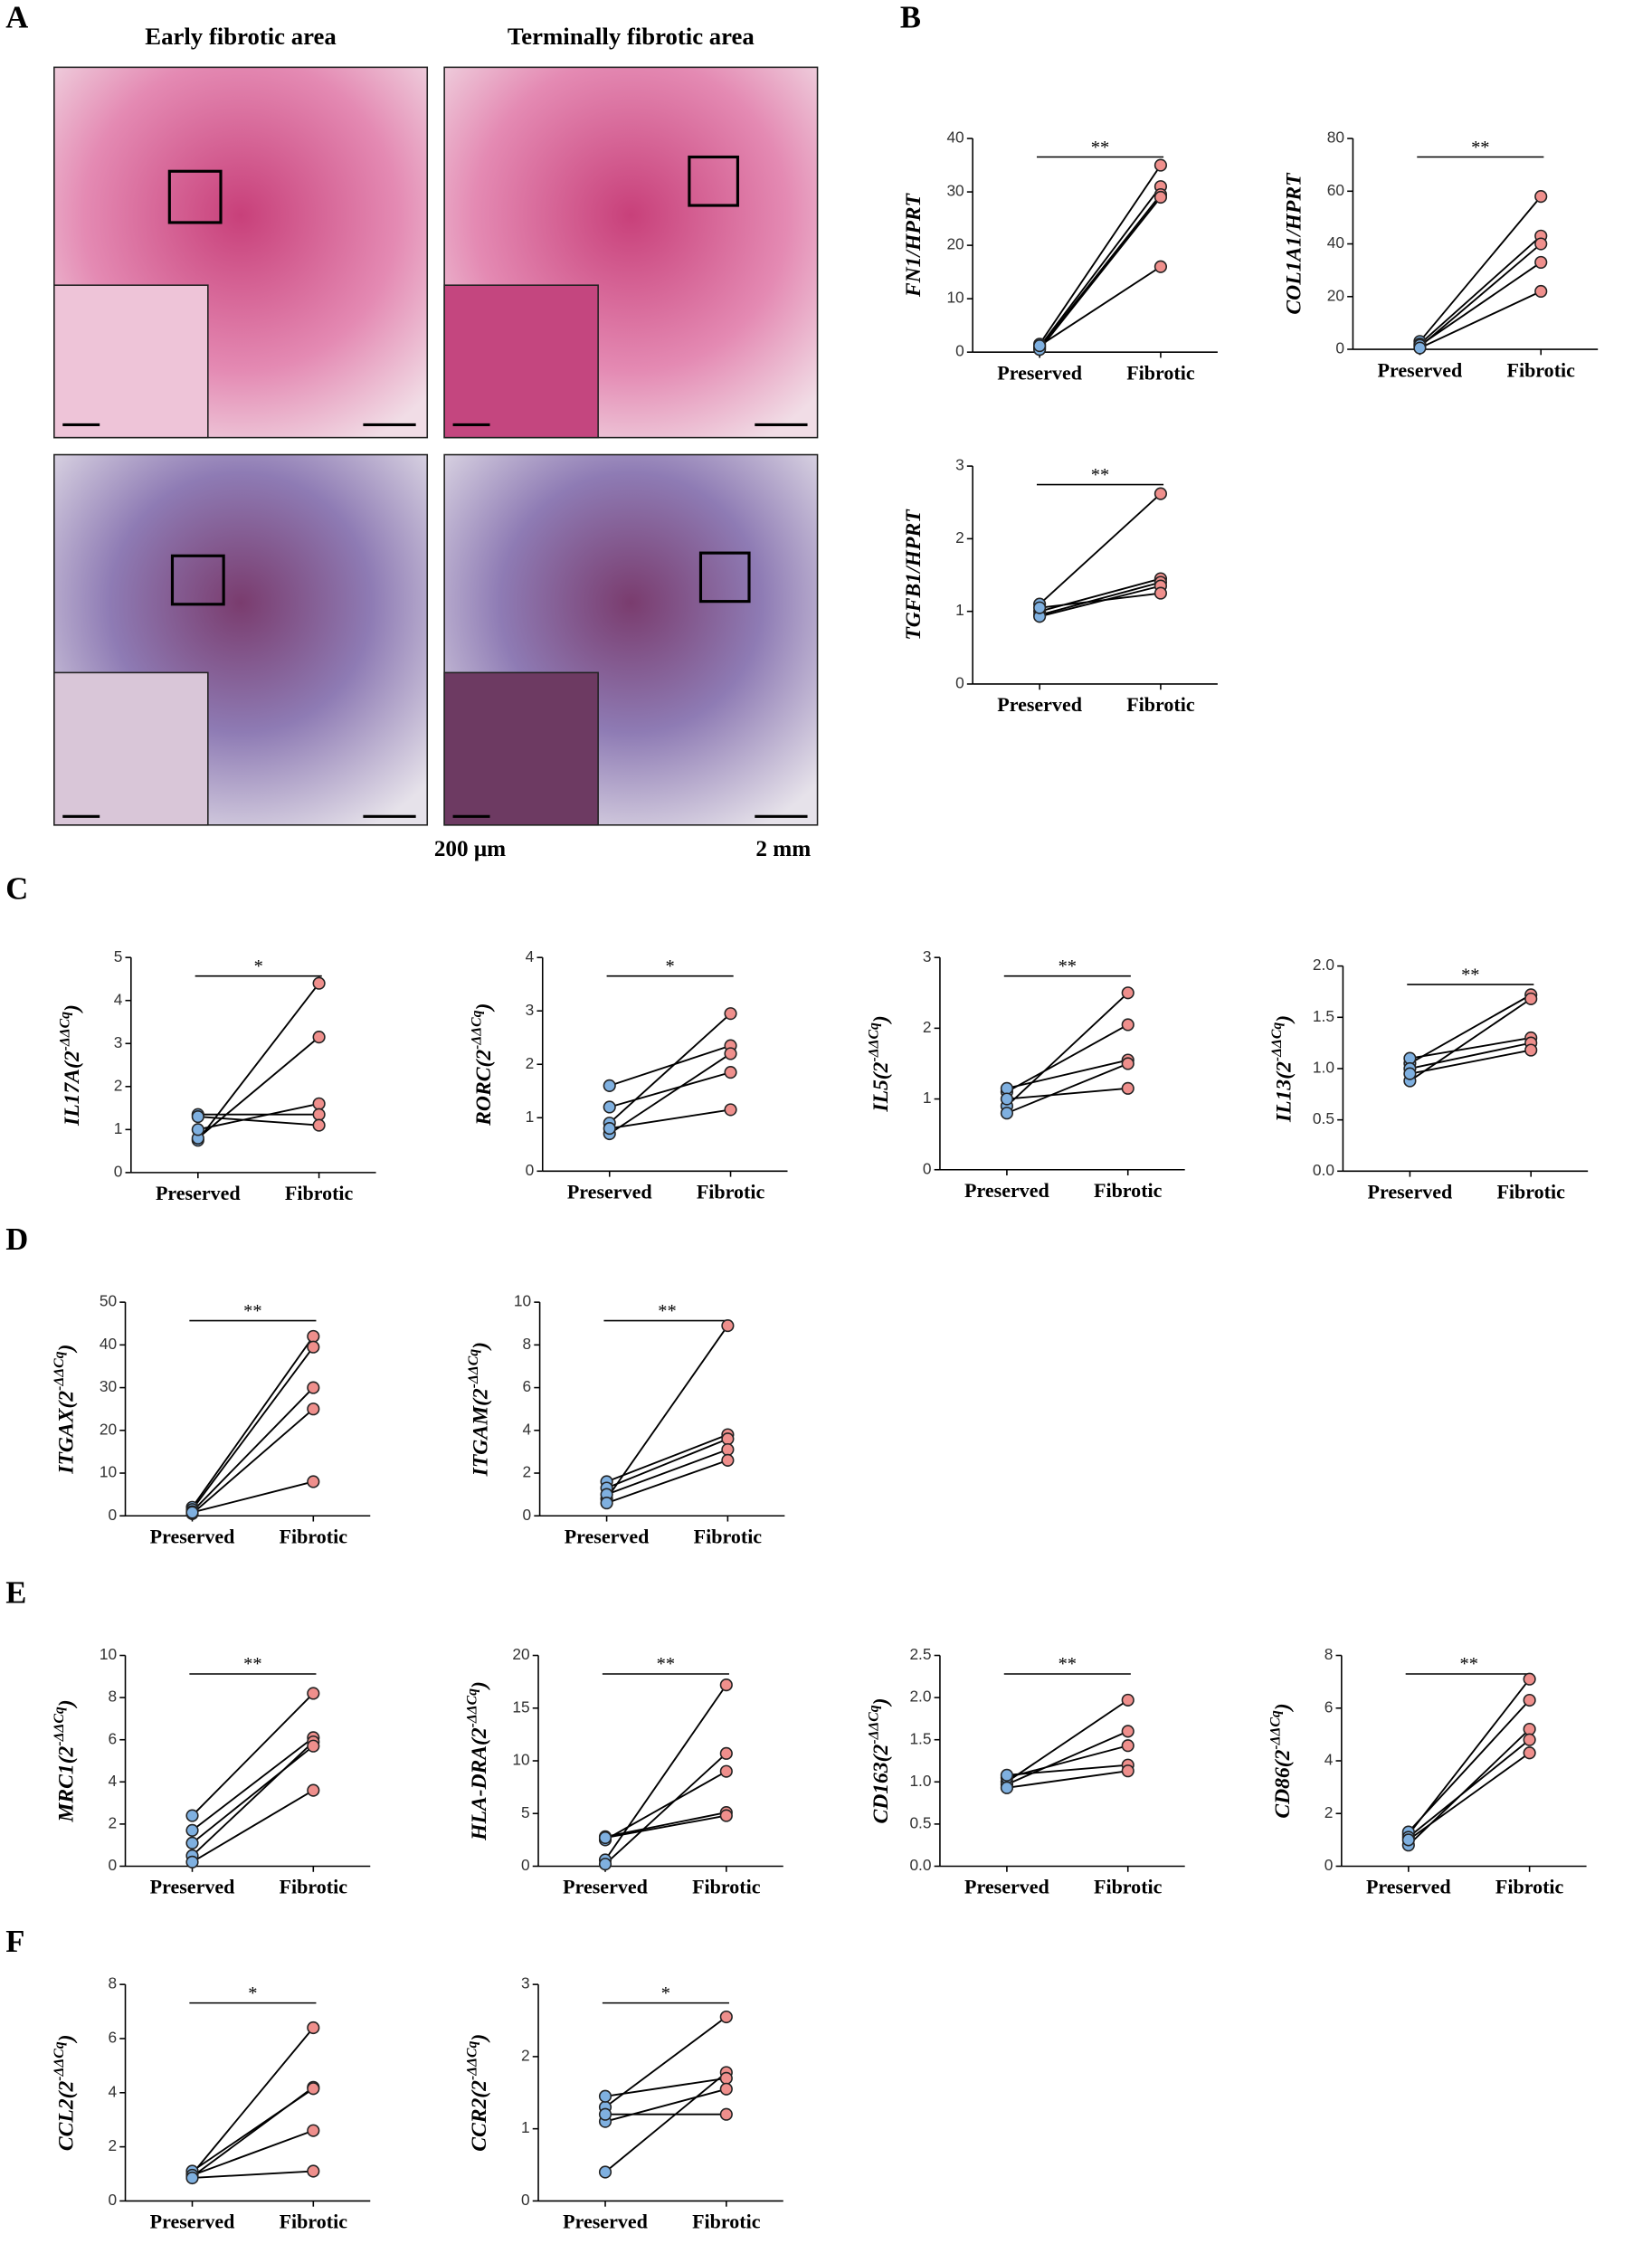 This screenshot has height=2244, width=1652. Describe the element at coordinates (1329, 1706) in the screenshot. I see `y-tick-label: 6` at that location.